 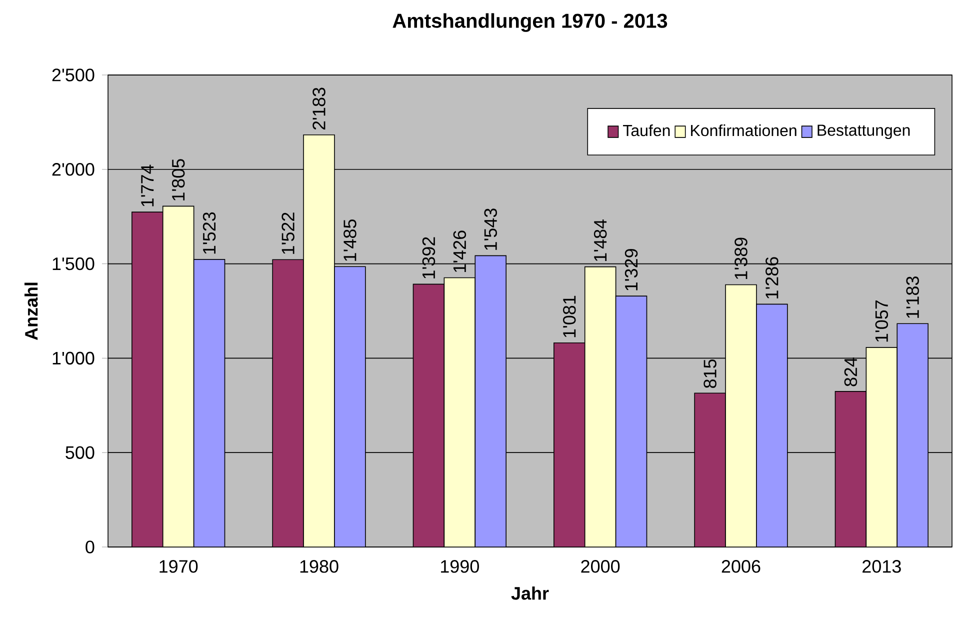 I want to click on data-label: 1'522, so click(x=288, y=233).